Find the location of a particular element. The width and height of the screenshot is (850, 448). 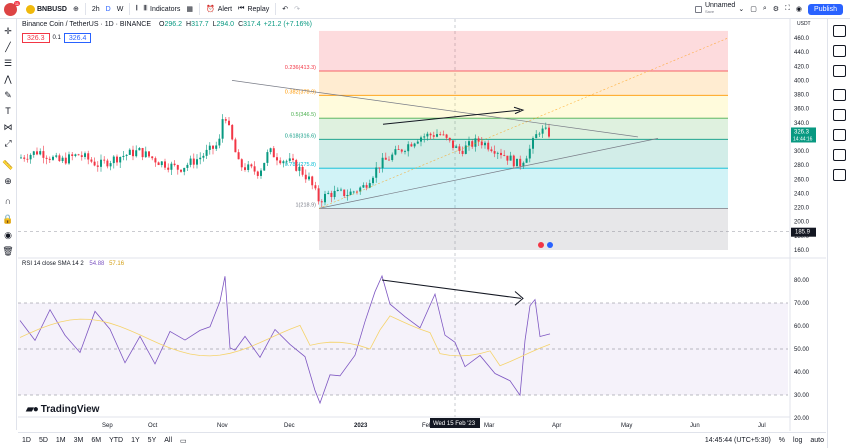

bid-button: 326.3 is located at coordinates (36, 38).